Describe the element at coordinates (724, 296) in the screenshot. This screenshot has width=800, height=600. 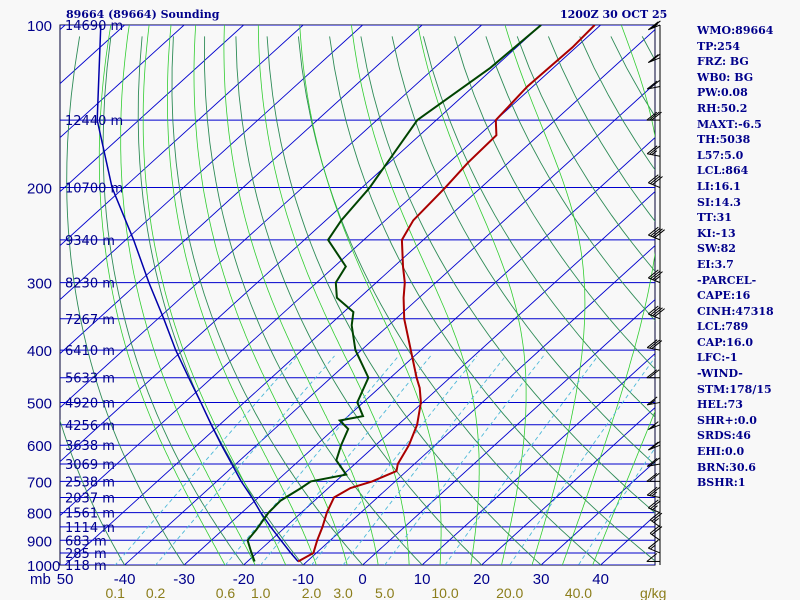
I see `index-item: CAPE:16` at that location.